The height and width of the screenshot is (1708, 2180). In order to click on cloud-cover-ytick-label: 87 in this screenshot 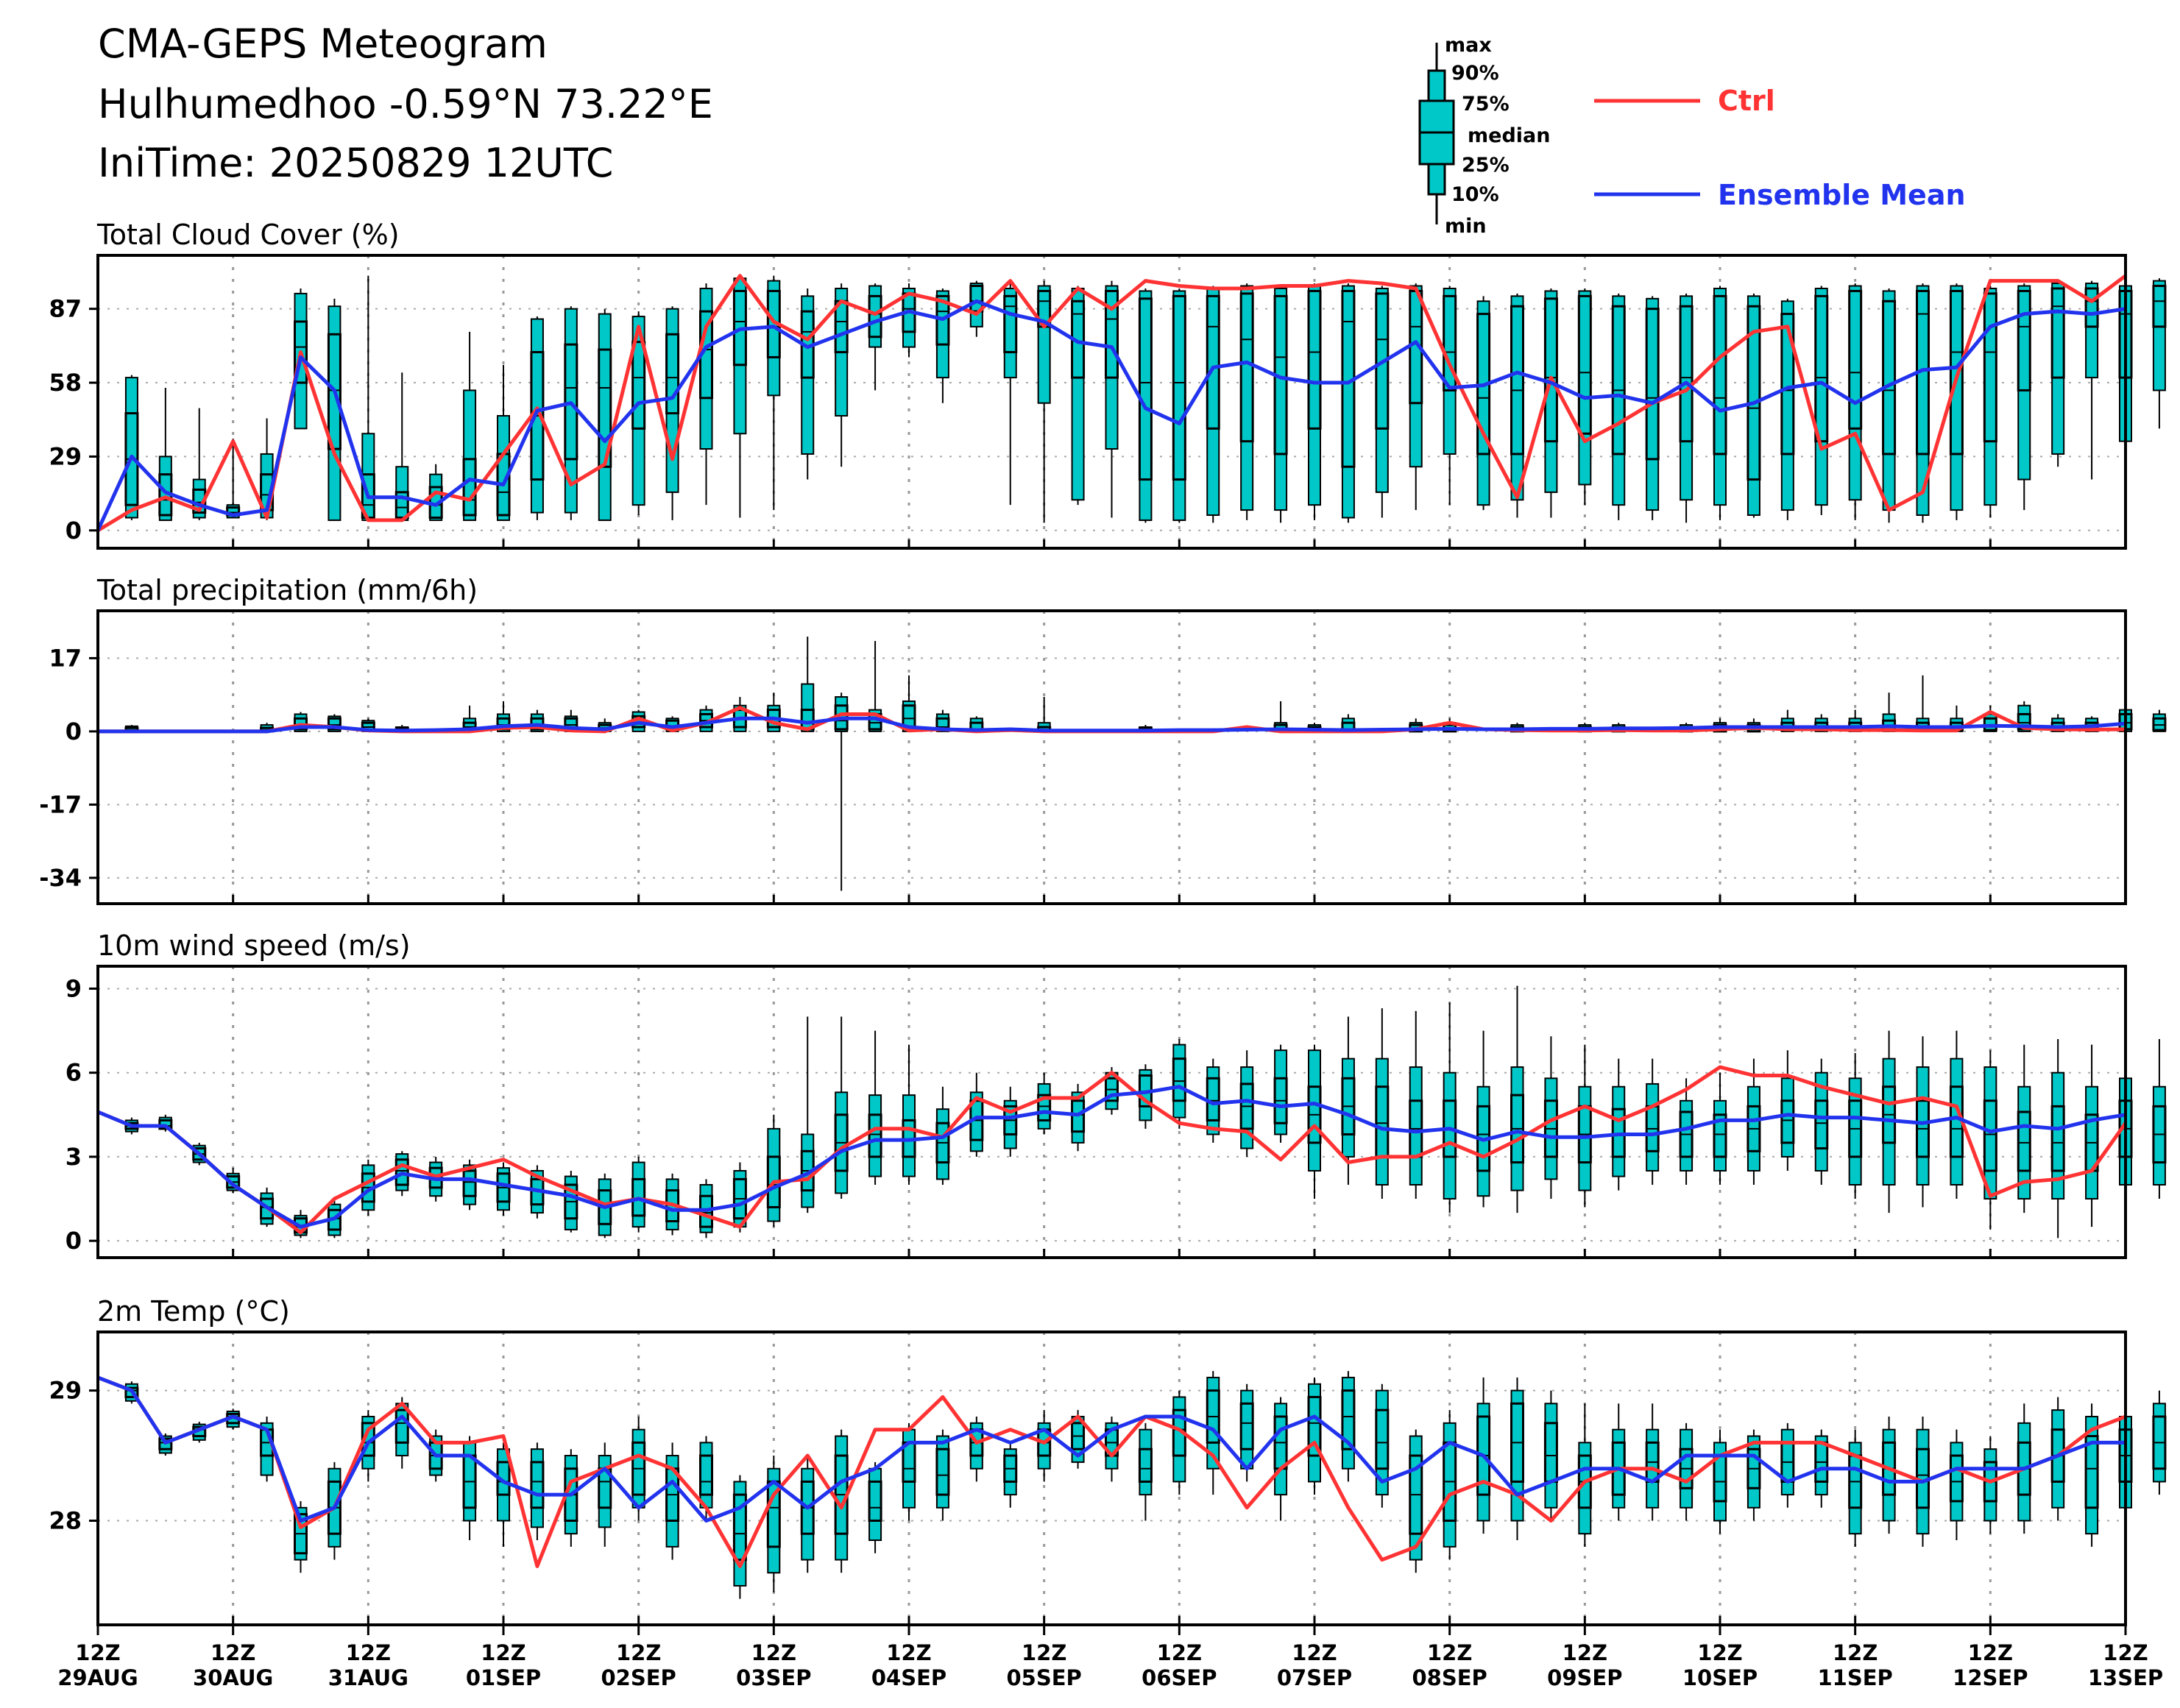, I will do `click(65, 309)`.